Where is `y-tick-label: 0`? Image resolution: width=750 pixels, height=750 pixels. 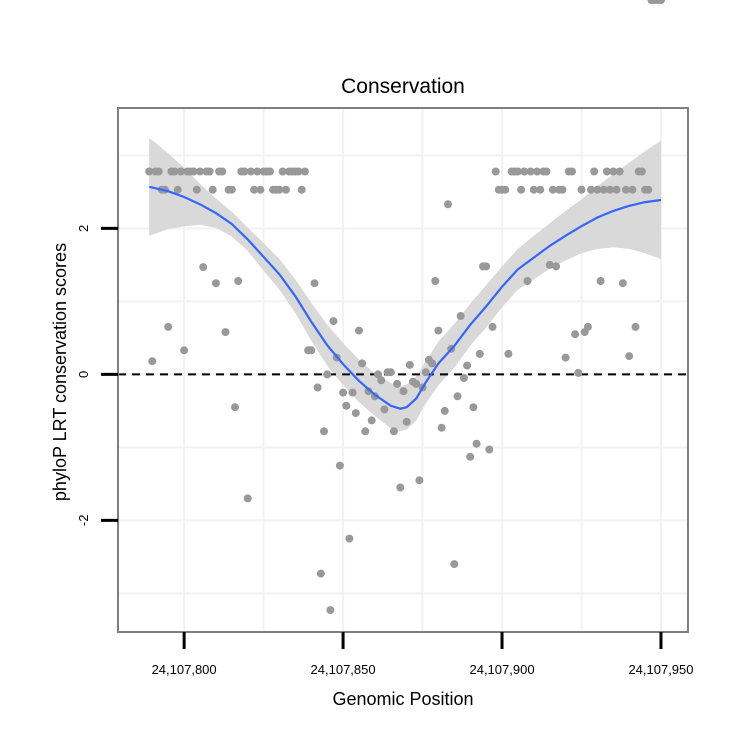 y-tick-label: 0 is located at coordinates (83, 374).